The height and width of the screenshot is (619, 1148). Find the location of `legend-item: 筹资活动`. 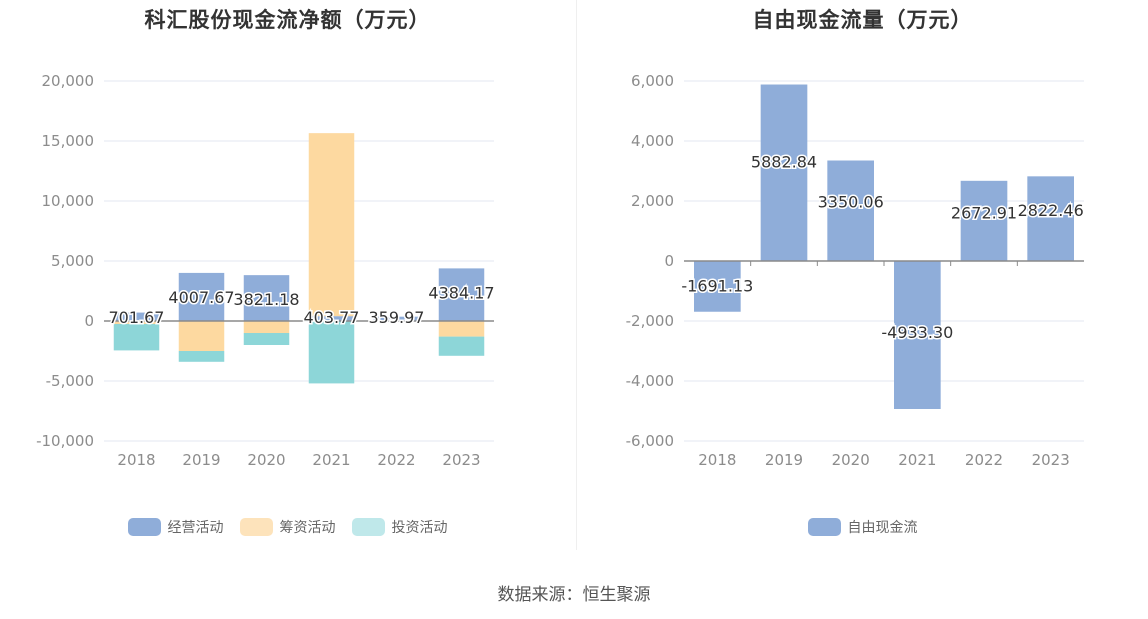

legend-item: 筹资活动 is located at coordinates (287, 527).